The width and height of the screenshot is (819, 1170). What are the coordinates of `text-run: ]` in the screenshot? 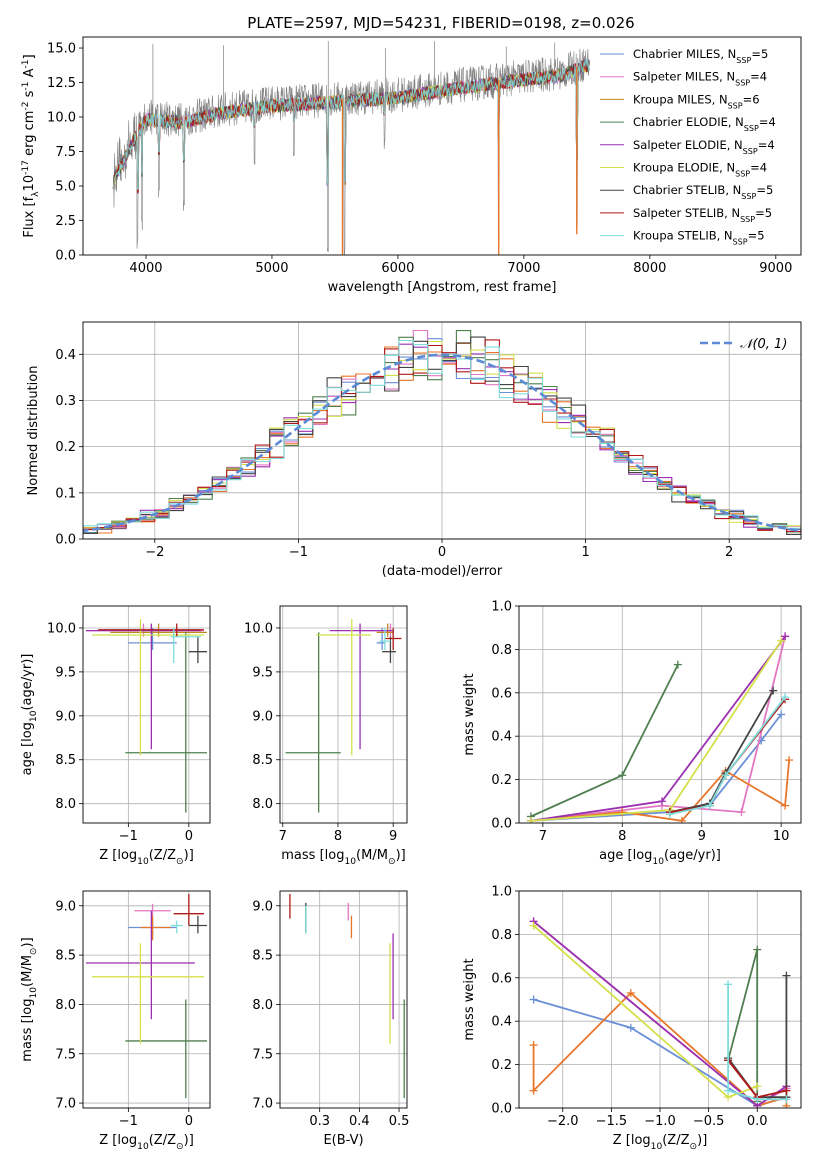 It's located at (29, 56).